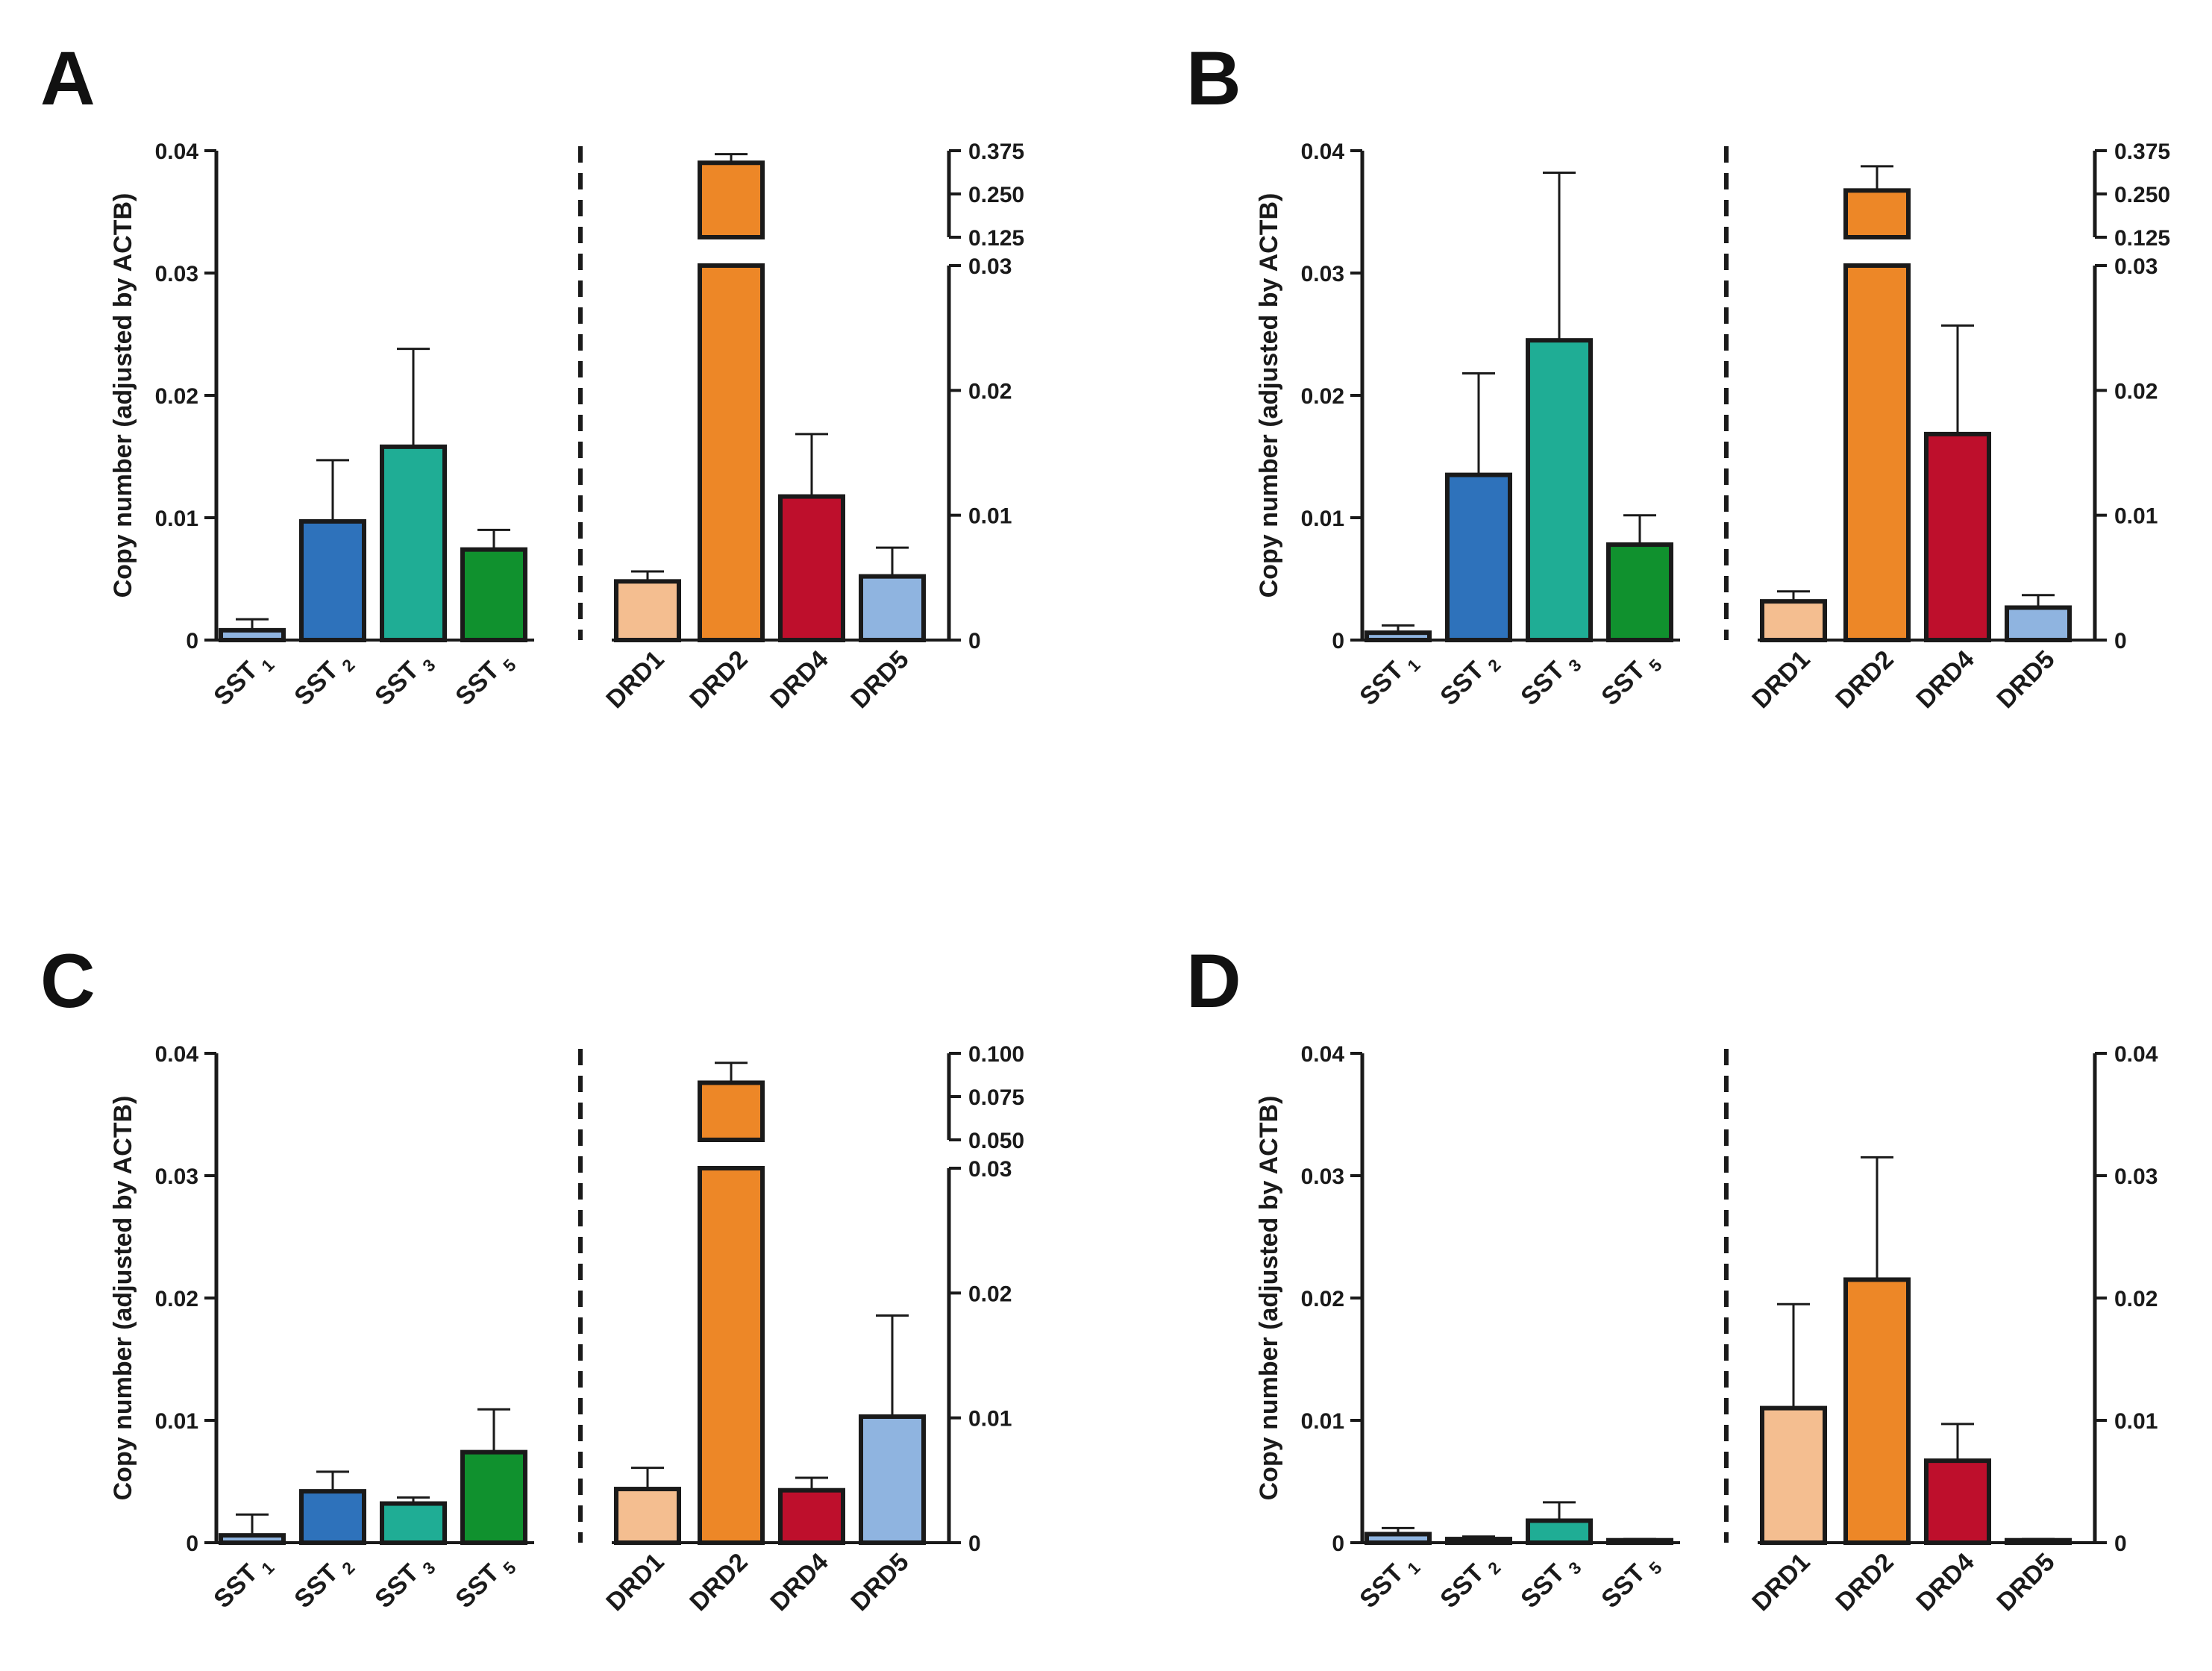  I want to click on right-axis-upper-tick-label: 0.375, so click(2142, 151).